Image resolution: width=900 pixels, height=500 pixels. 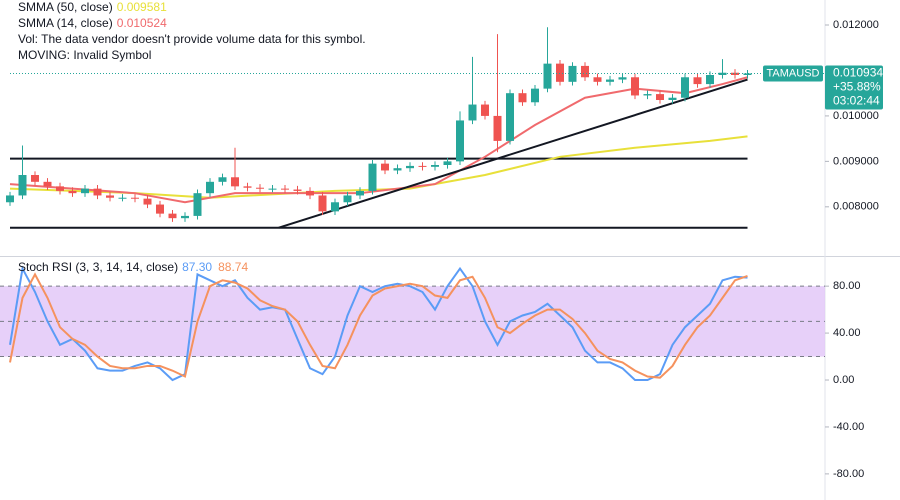 What do you see at coordinates (98, 267) in the screenshot?
I see `indicator-title: Stoch RSI (3, 3, 14, 14, close)` at bounding box center [98, 267].